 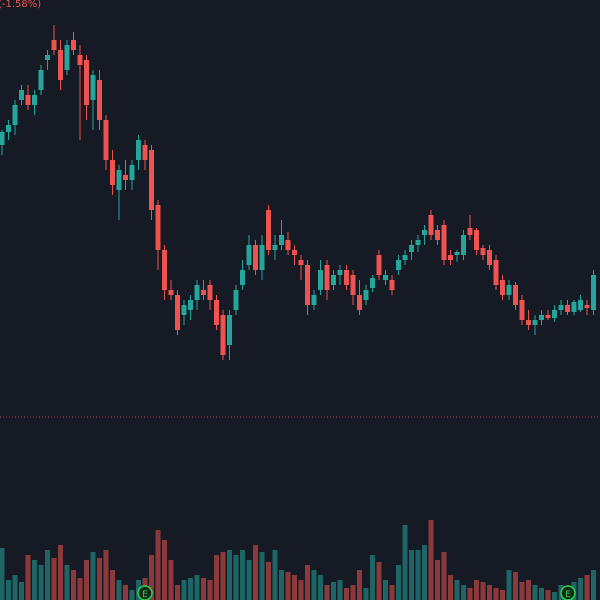 I want to click on volume-layer, so click(x=298, y=560).